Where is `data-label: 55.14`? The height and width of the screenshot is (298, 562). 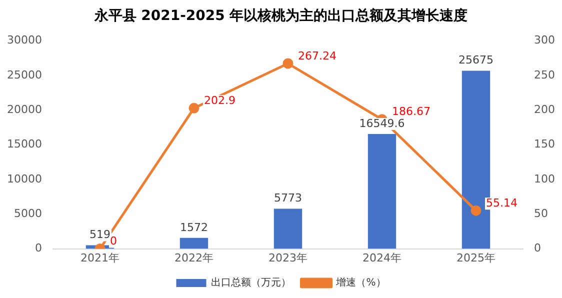
data-label: 55.14 is located at coordinates (502, 203).